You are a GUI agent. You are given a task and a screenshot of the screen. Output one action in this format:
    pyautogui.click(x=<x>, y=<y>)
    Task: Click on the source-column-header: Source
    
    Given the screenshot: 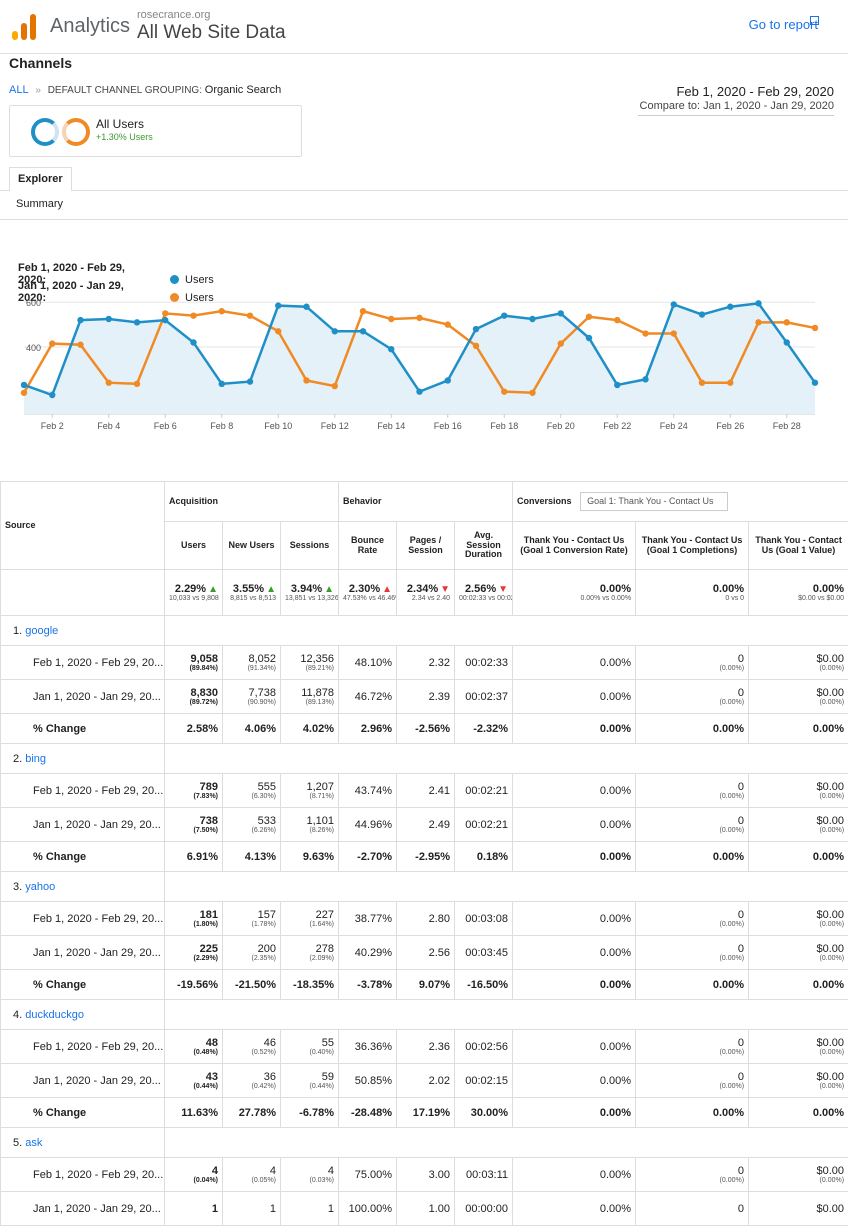 What is the action you would take?
    pyautogui.click(x=83, y=526)
    